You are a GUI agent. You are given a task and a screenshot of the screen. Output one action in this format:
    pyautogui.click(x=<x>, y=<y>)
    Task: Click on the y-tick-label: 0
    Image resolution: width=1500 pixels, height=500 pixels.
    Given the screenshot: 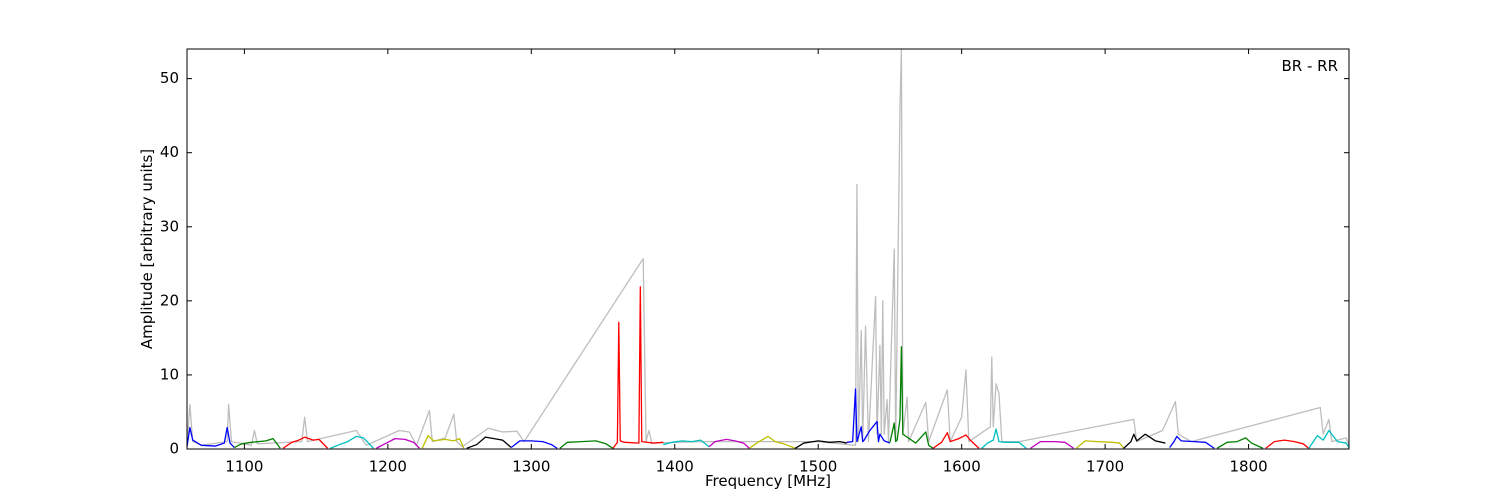 What is the action you would take?
    pyautogui.click(x=174, y=449)
    